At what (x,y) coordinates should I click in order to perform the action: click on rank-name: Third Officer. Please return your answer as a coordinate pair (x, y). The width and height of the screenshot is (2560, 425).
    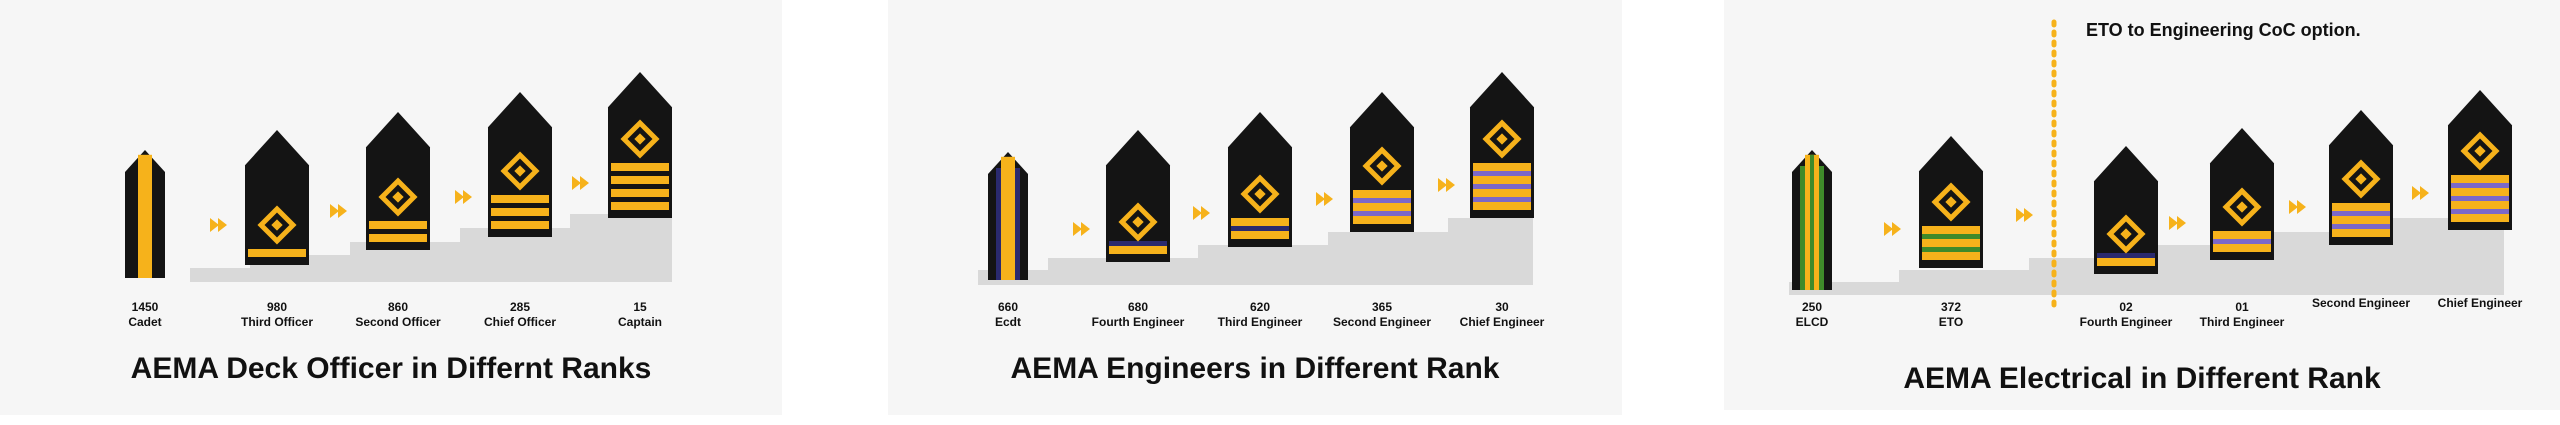
    Looking at the image, I should click on (276, 322).